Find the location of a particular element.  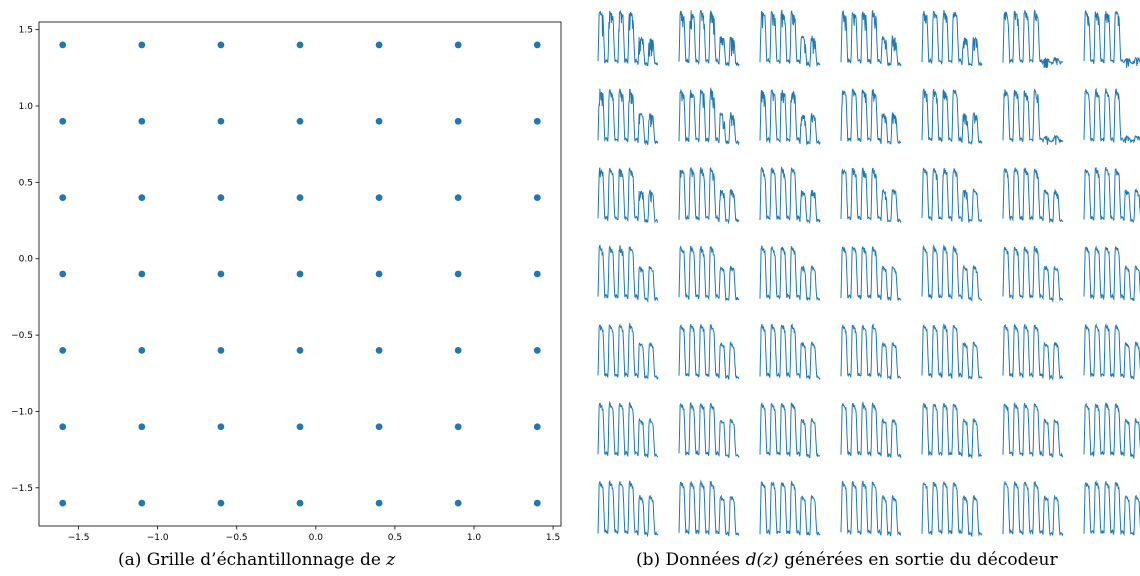

x-tick-label: 0.0 is located at coordinates (316, 538).